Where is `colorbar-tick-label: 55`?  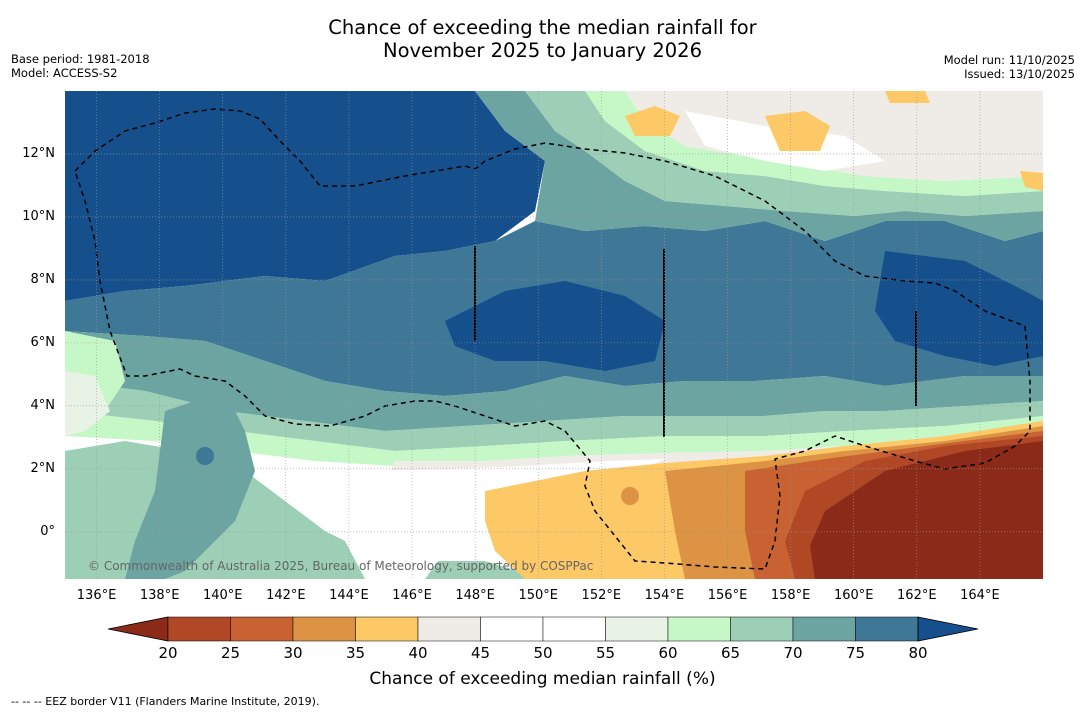
colorbar-tick-label: 55 is located at coordinates (605, 653).